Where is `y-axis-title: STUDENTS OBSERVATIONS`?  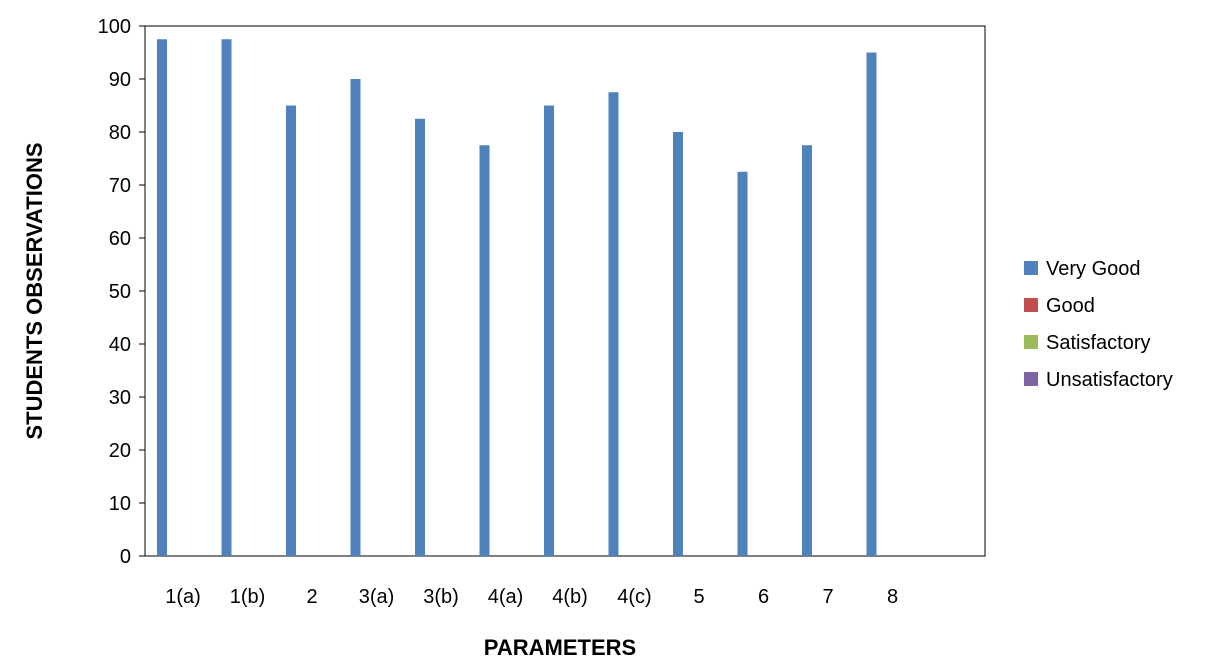
y-axis-title: STUDENTS OBSERVATIONS is located at coordinates (34, 290).